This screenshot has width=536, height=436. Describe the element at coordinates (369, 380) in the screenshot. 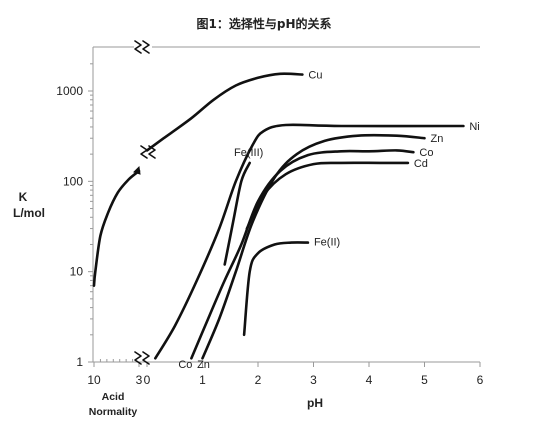

I see `ph-tick-label: 4` at that location.